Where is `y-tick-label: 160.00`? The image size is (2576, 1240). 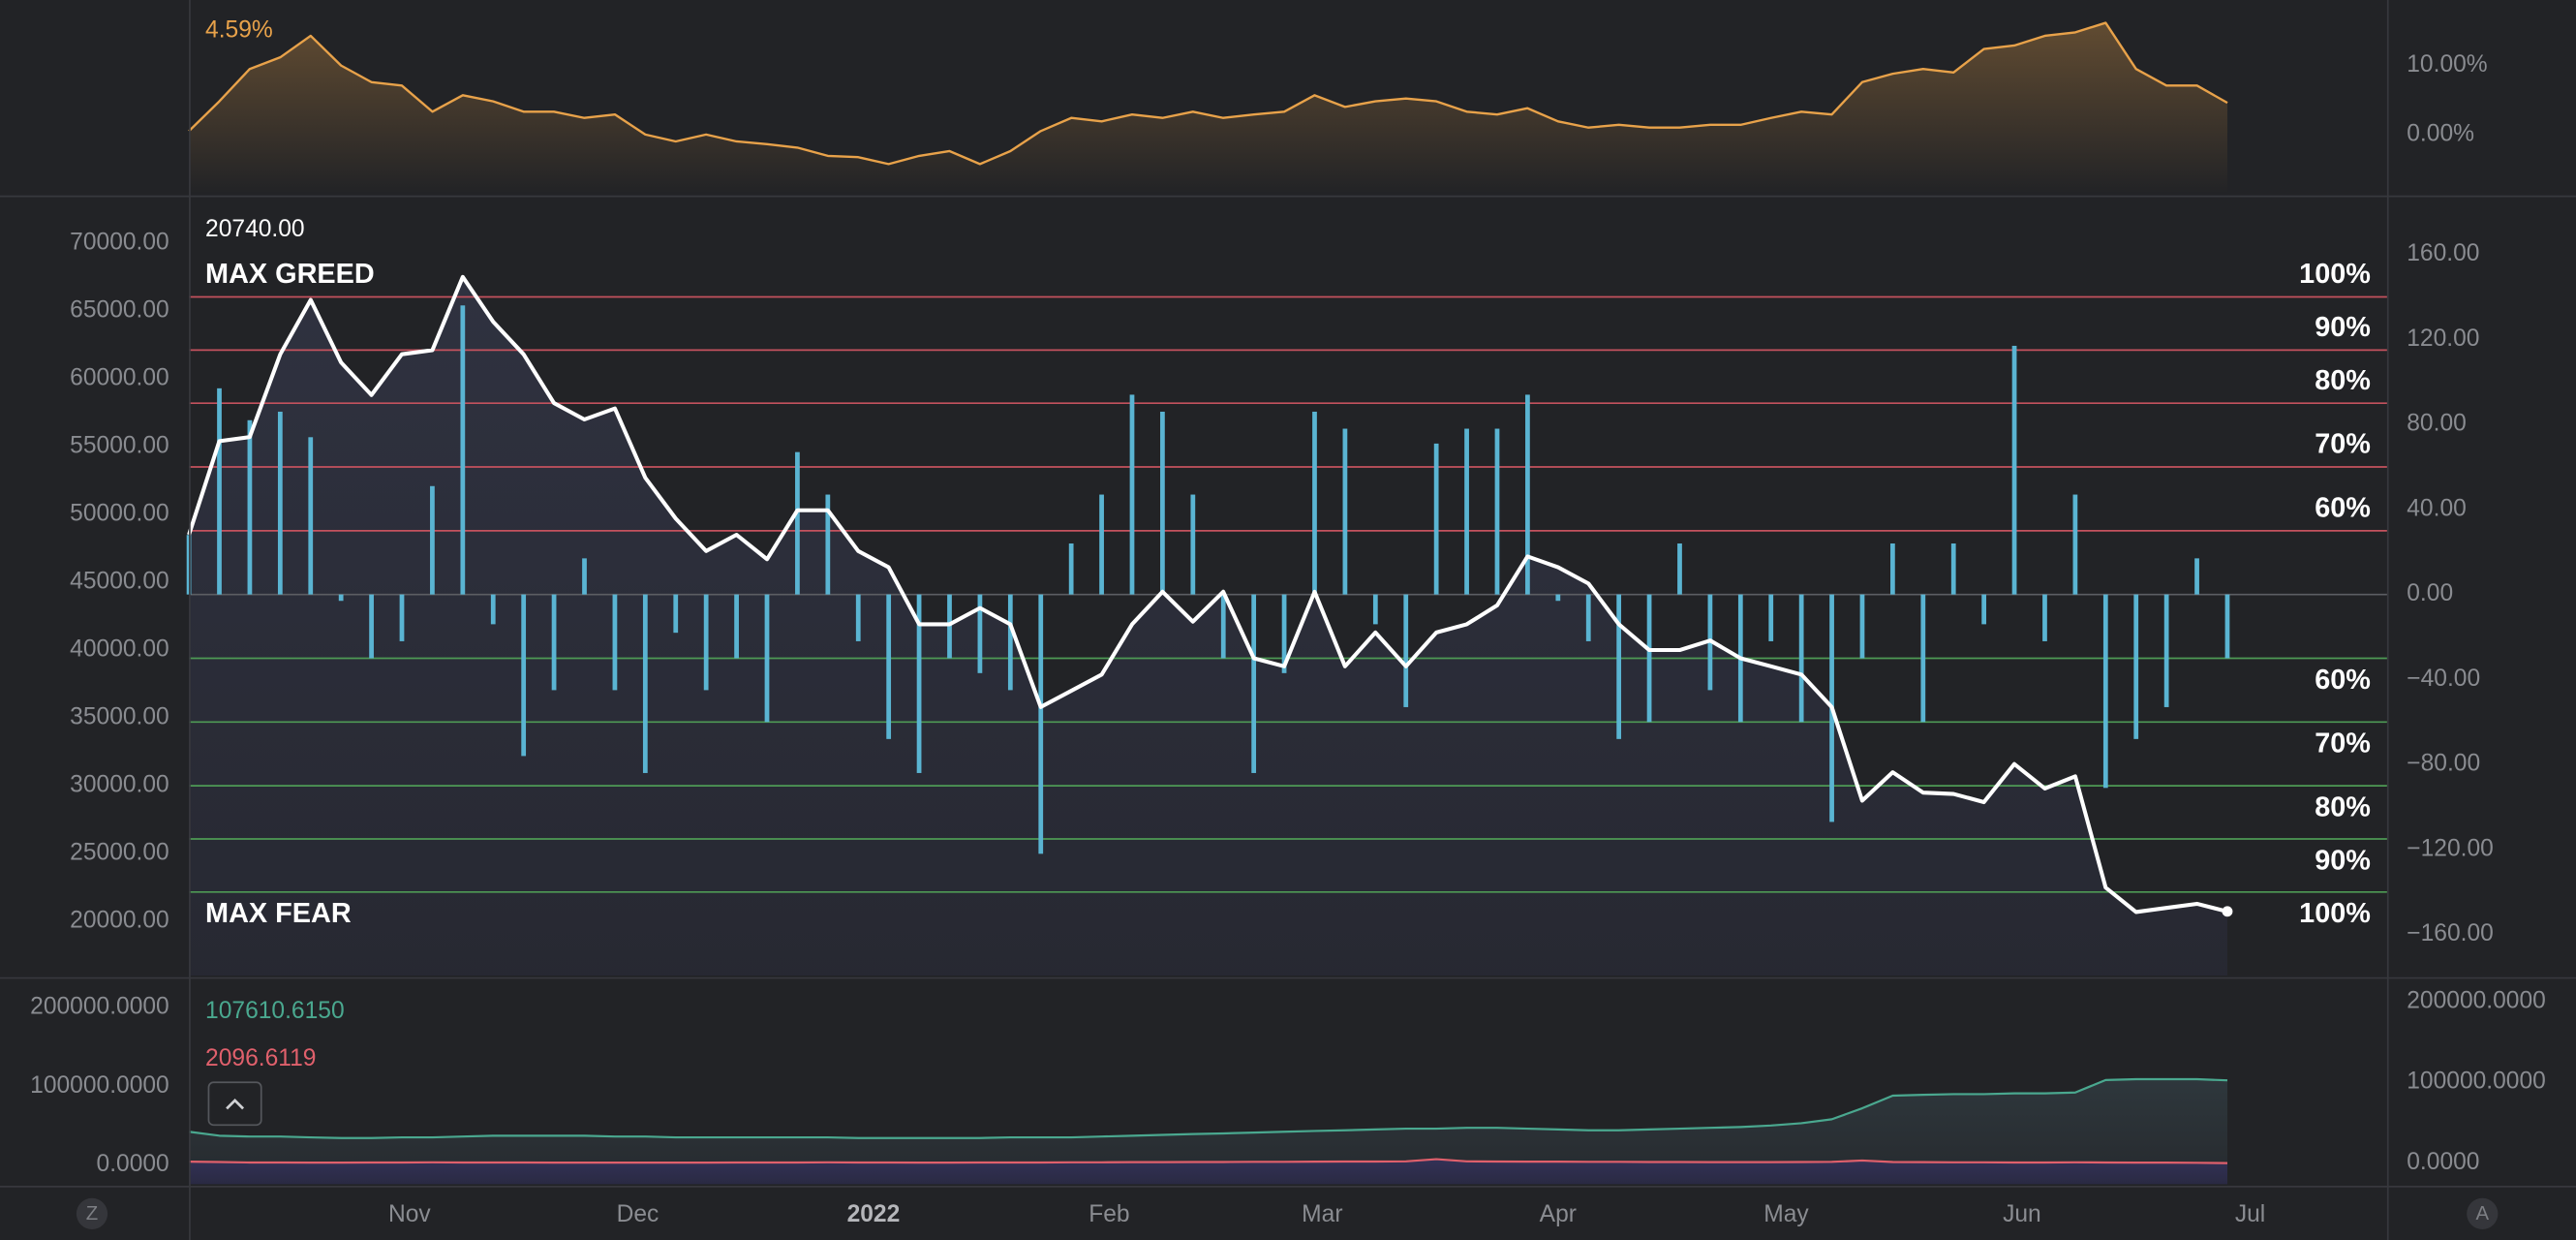
y-tick-label: 160.00 is located at coordinates (2443, 253).